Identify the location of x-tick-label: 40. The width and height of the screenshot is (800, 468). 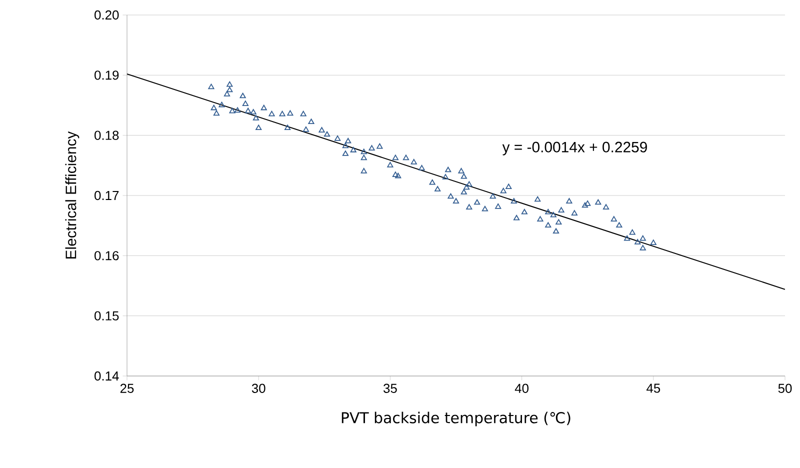
(521, 388).